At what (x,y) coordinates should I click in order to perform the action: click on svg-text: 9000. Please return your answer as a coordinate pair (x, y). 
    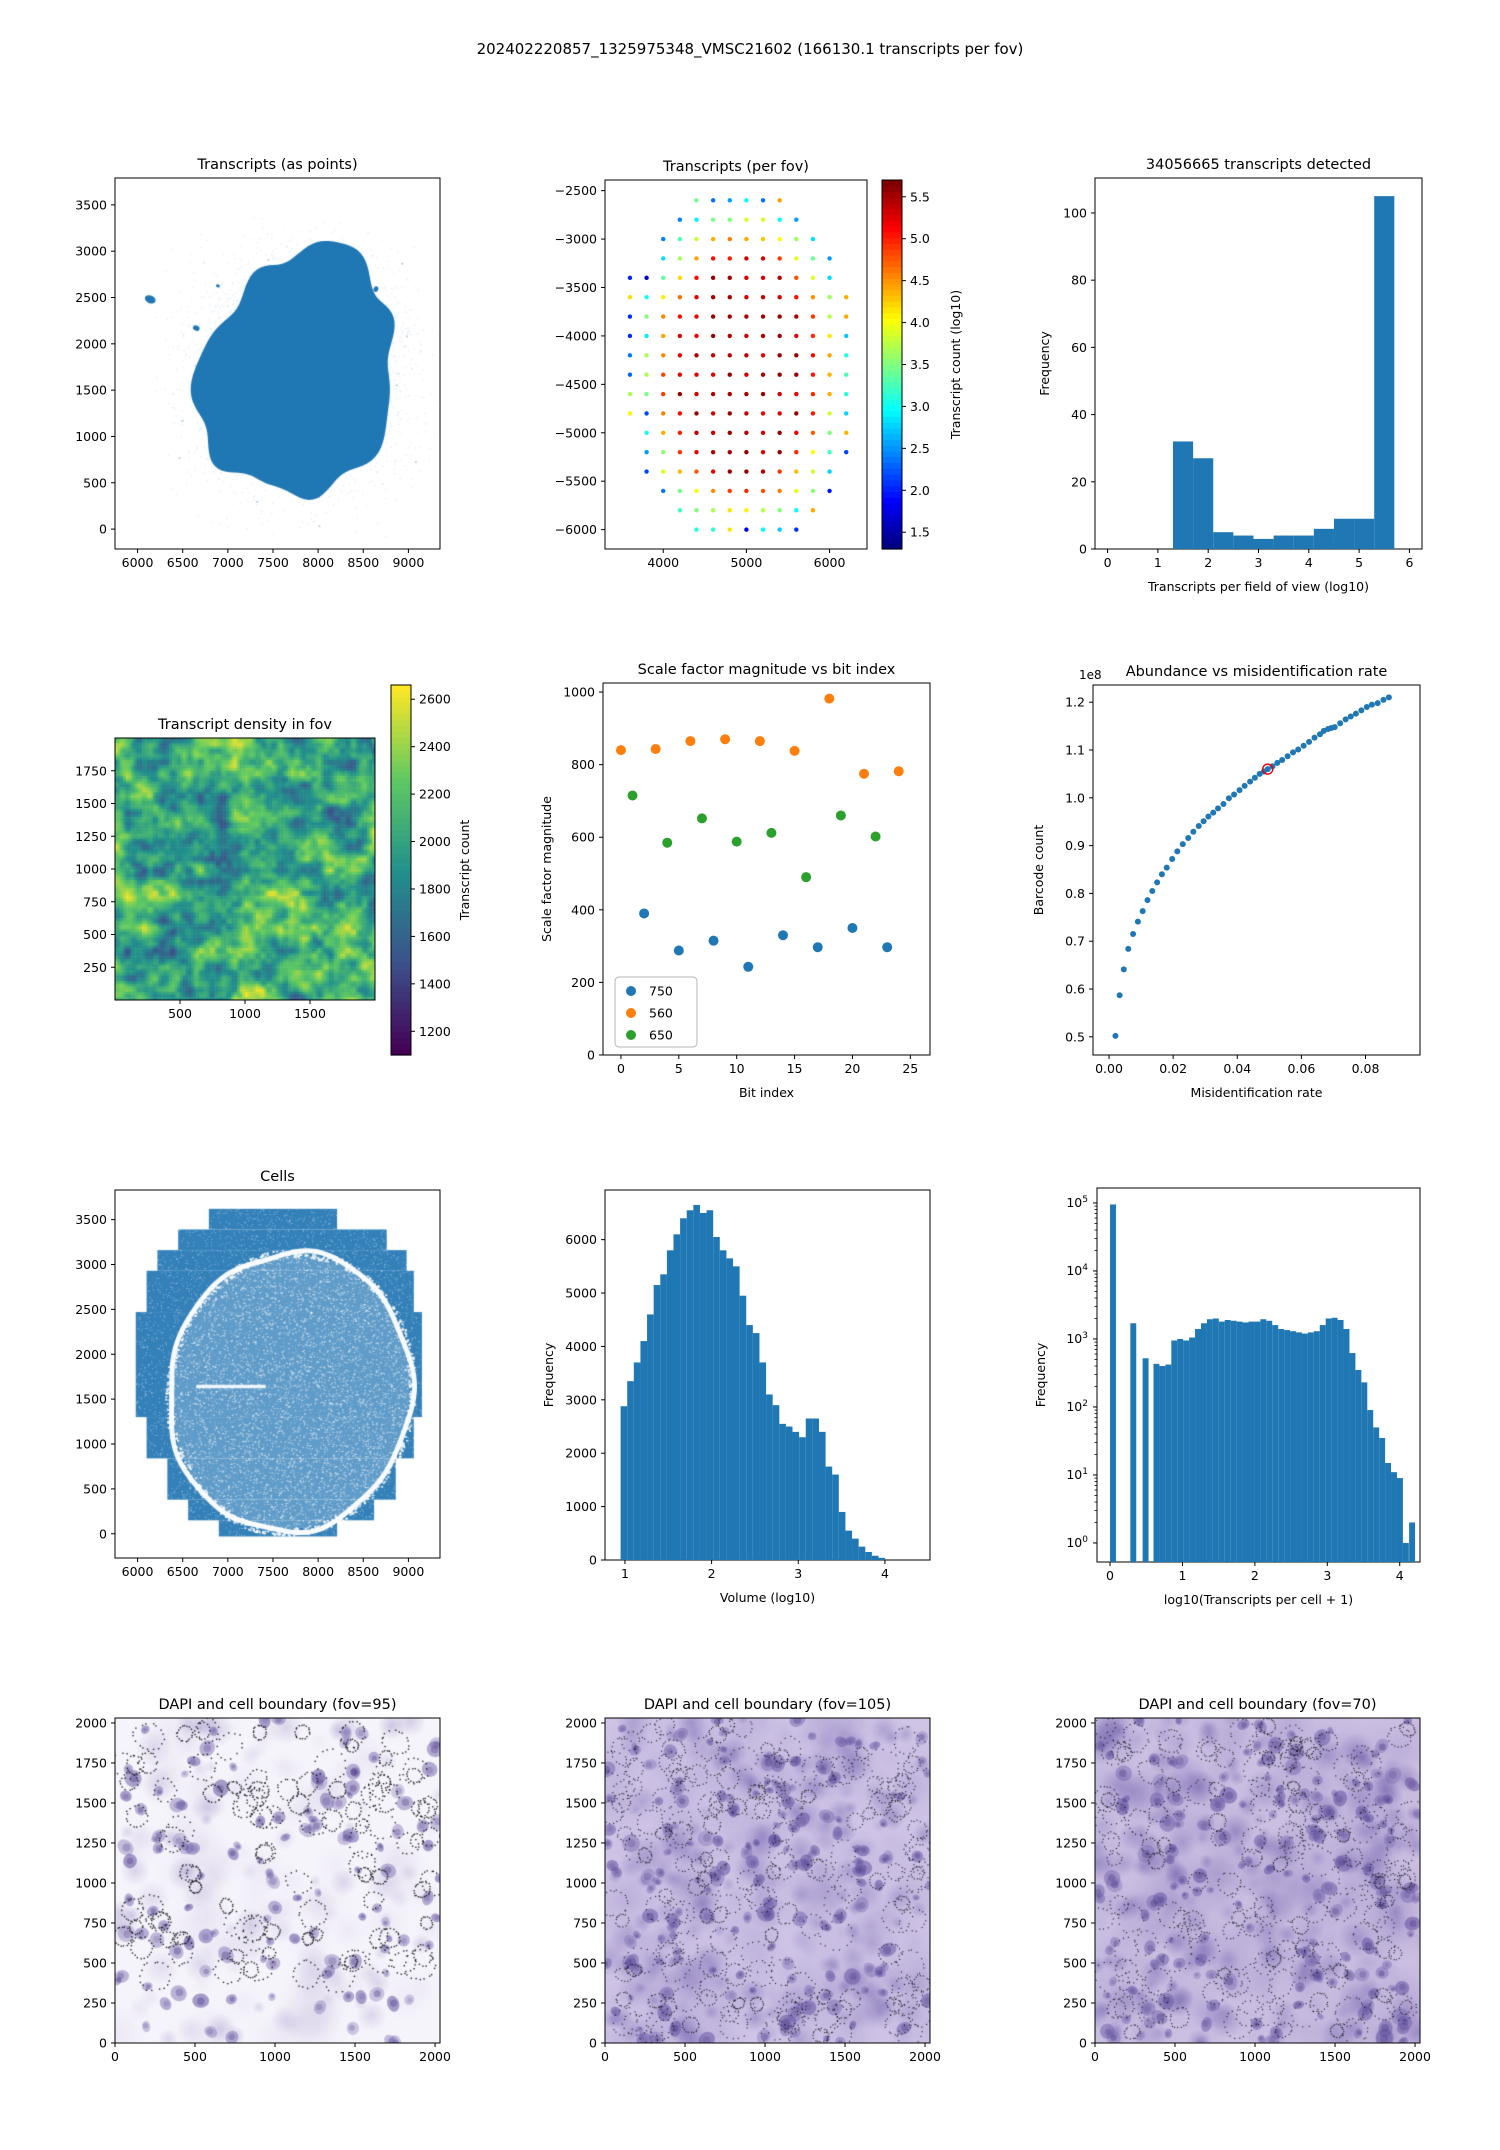
    Looking at the image, I should click on (408, 562).